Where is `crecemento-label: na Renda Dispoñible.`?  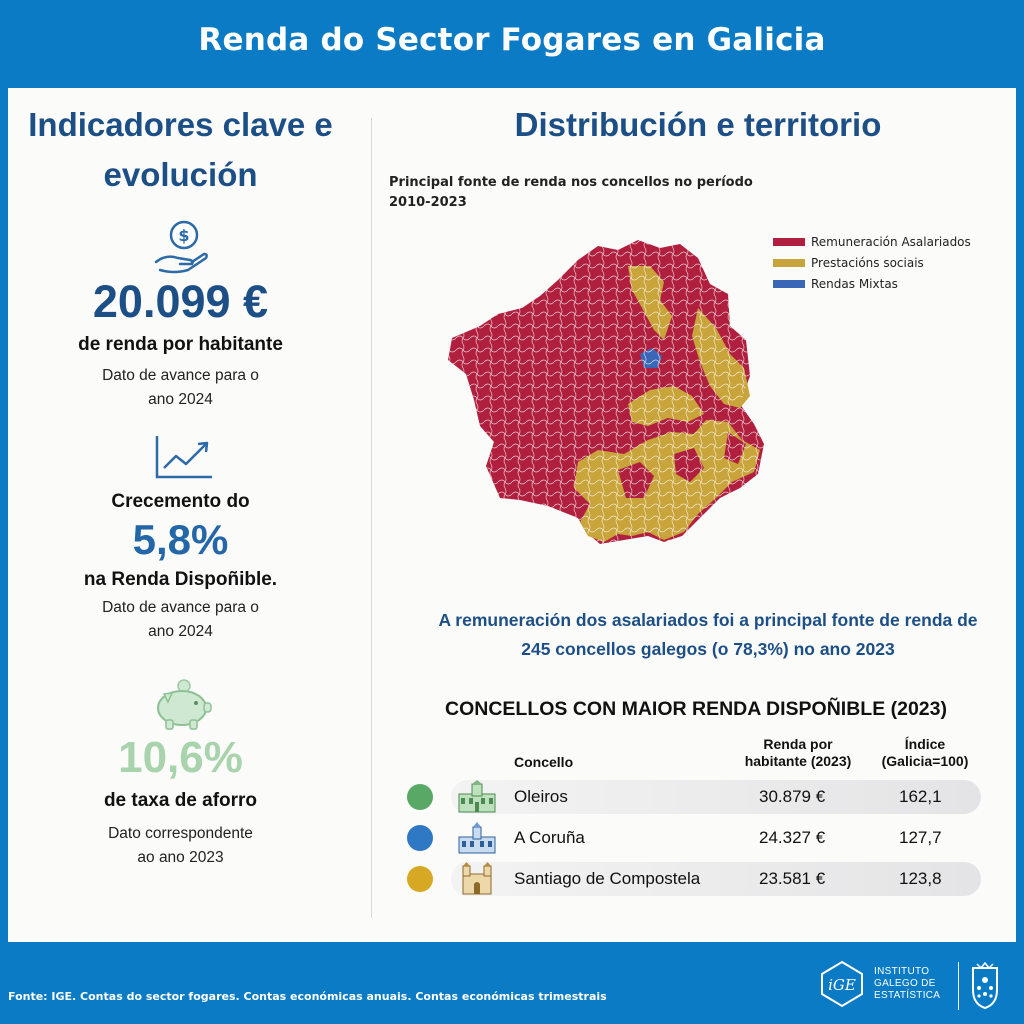 crecemento-label: na Renda Dispoñible. is located at coordinates (180, 579).